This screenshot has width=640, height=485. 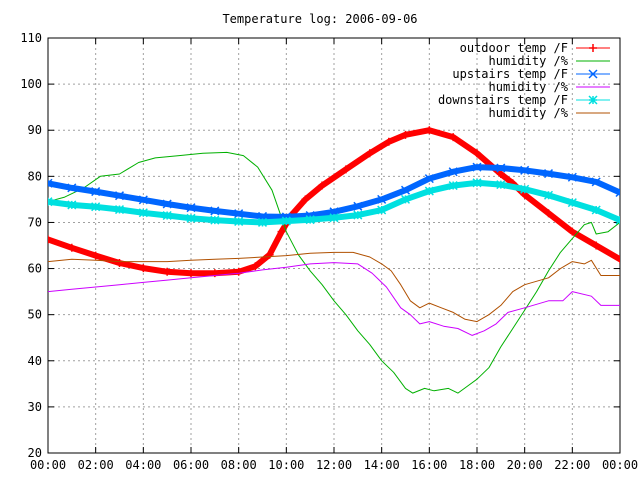 What do you see at coordinates (529, 87) in the screenshot?
I see `legend-label-humidity-3: humidity /%` at bounding box center [529, 87].